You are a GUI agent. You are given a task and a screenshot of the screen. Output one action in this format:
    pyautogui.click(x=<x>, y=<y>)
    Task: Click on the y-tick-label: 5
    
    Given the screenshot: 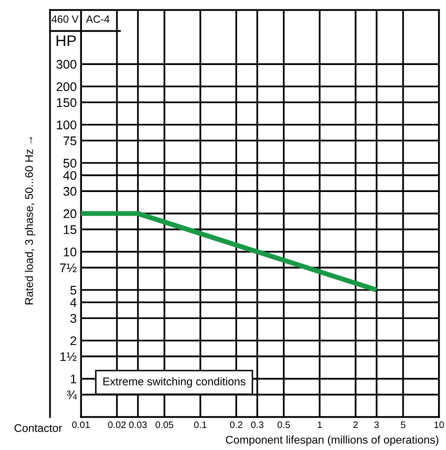 What is the action you would take?
    pyautogui.click(x=73, y=290)
    